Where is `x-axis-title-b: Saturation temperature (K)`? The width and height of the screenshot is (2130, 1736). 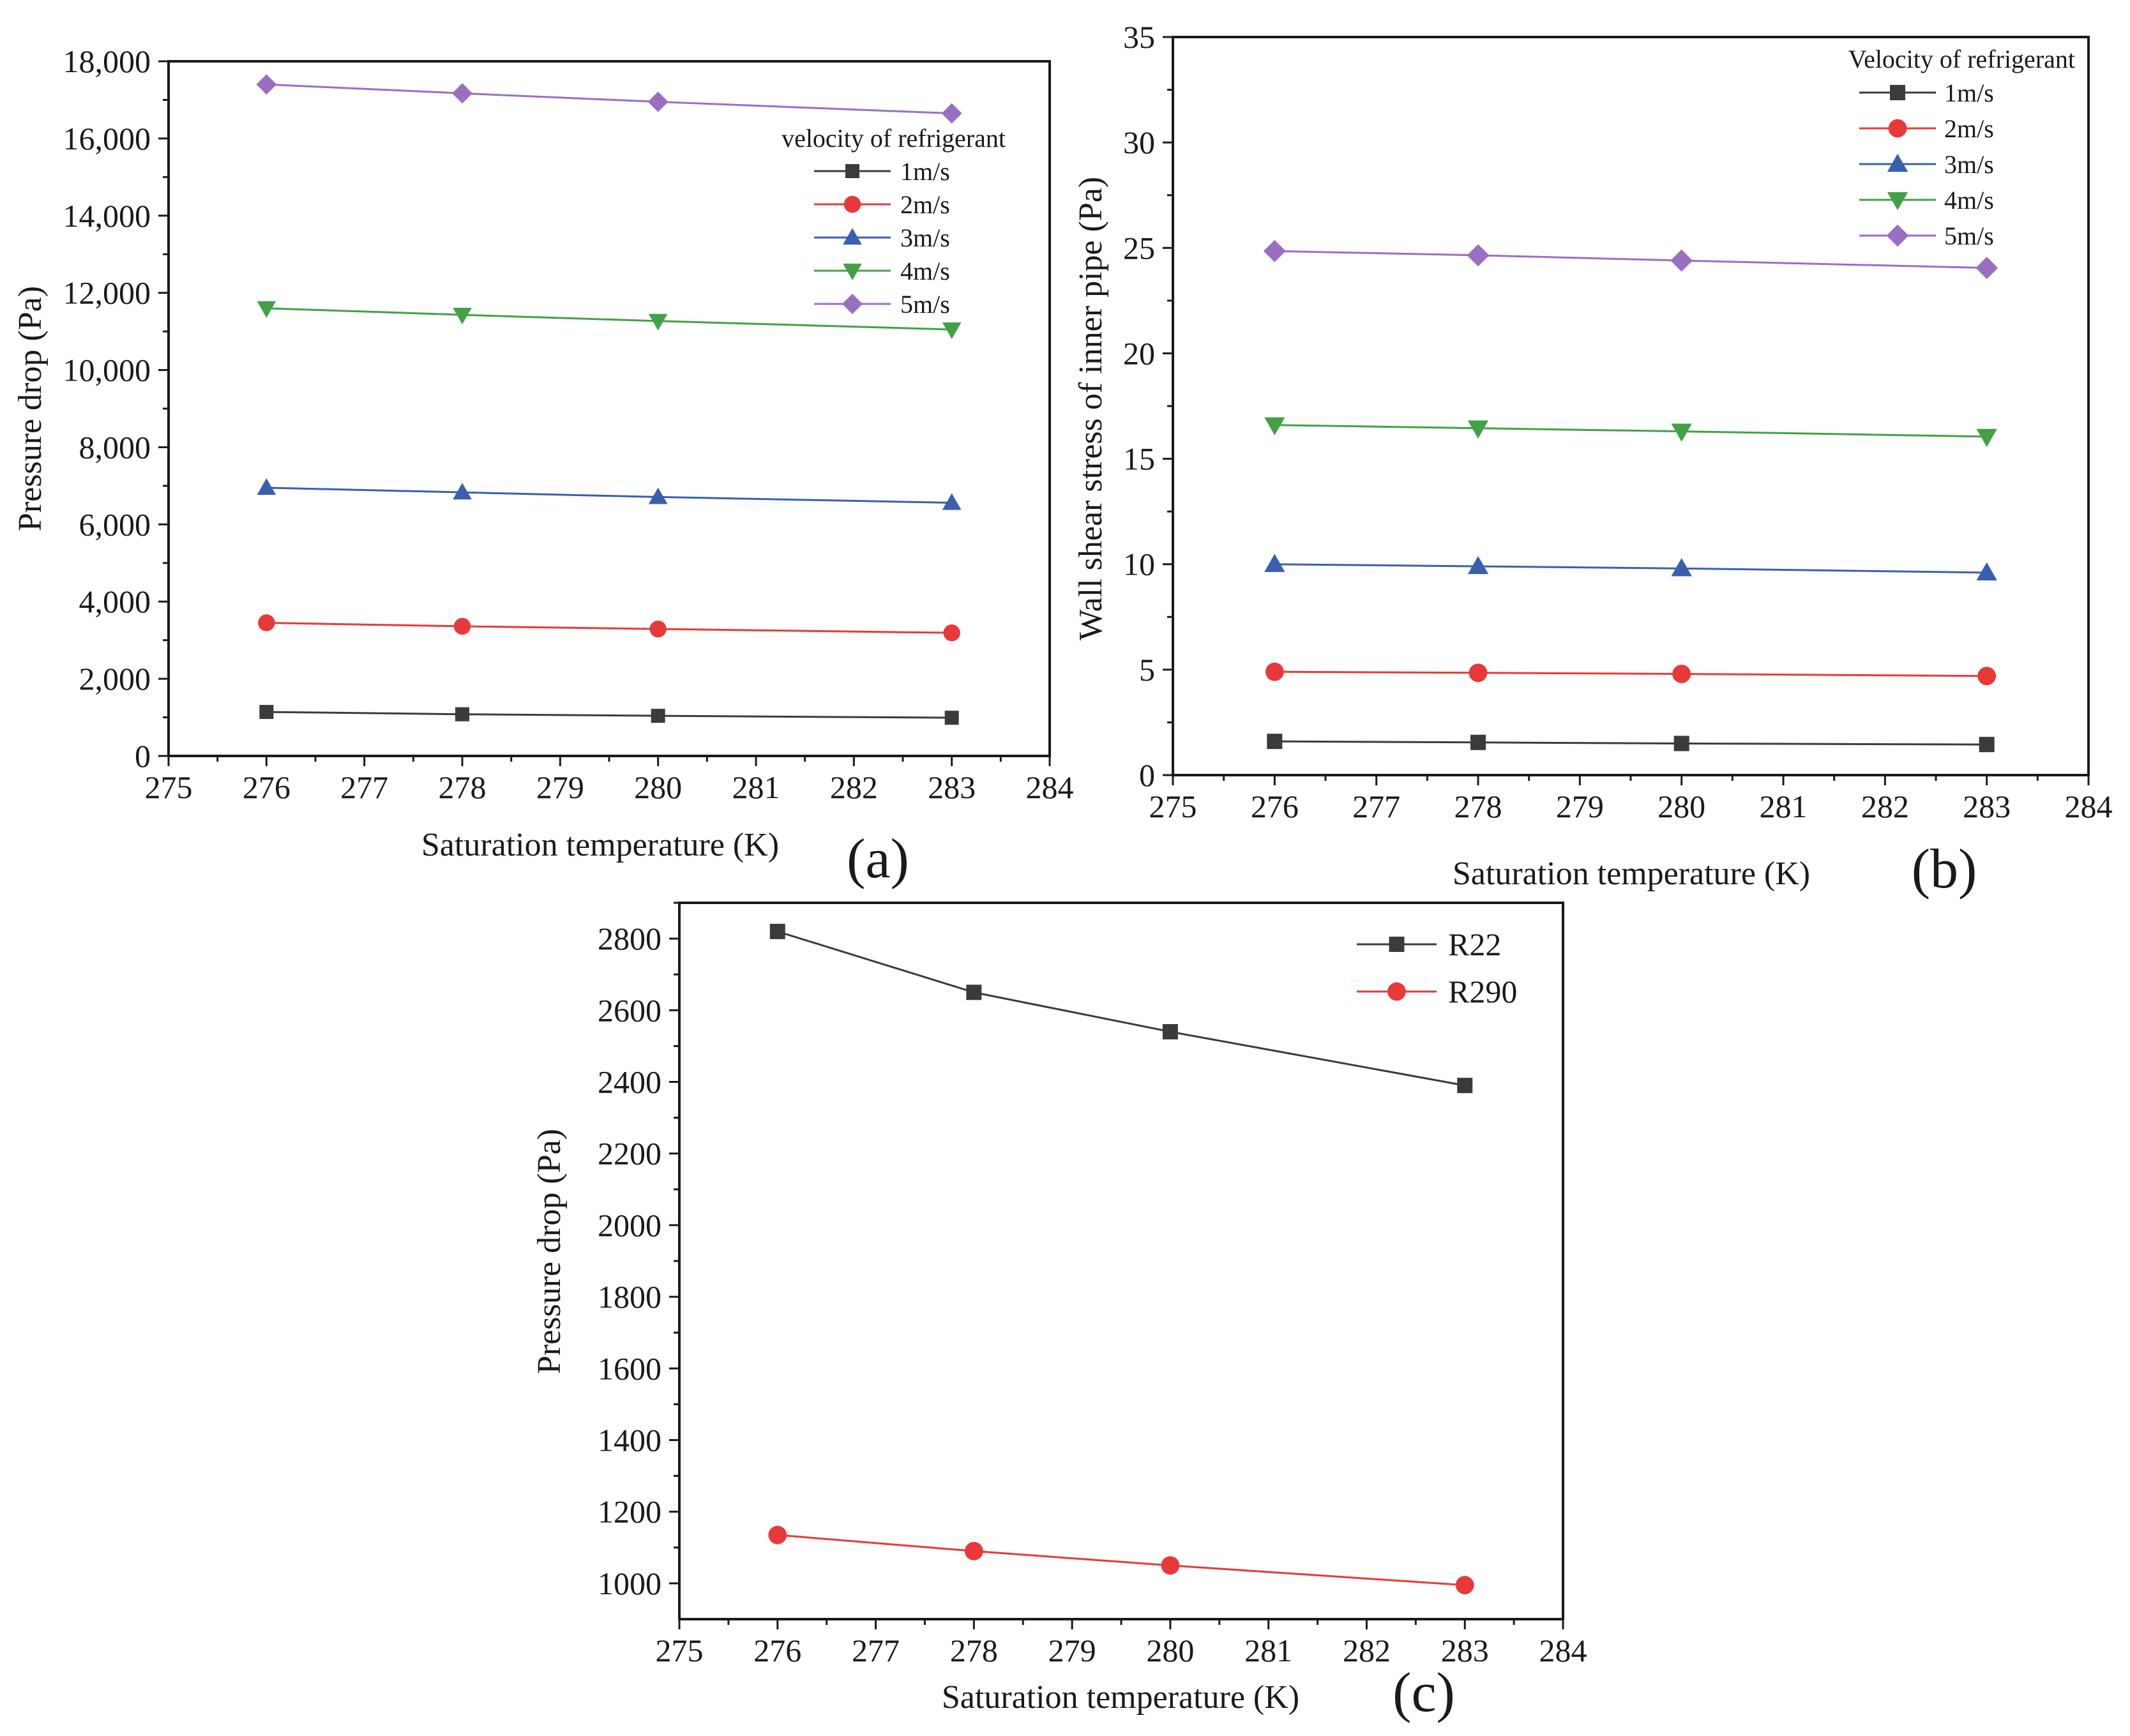 x-axis-title-b: Saturation temperature (K) is located at coordinates (1631, 874).